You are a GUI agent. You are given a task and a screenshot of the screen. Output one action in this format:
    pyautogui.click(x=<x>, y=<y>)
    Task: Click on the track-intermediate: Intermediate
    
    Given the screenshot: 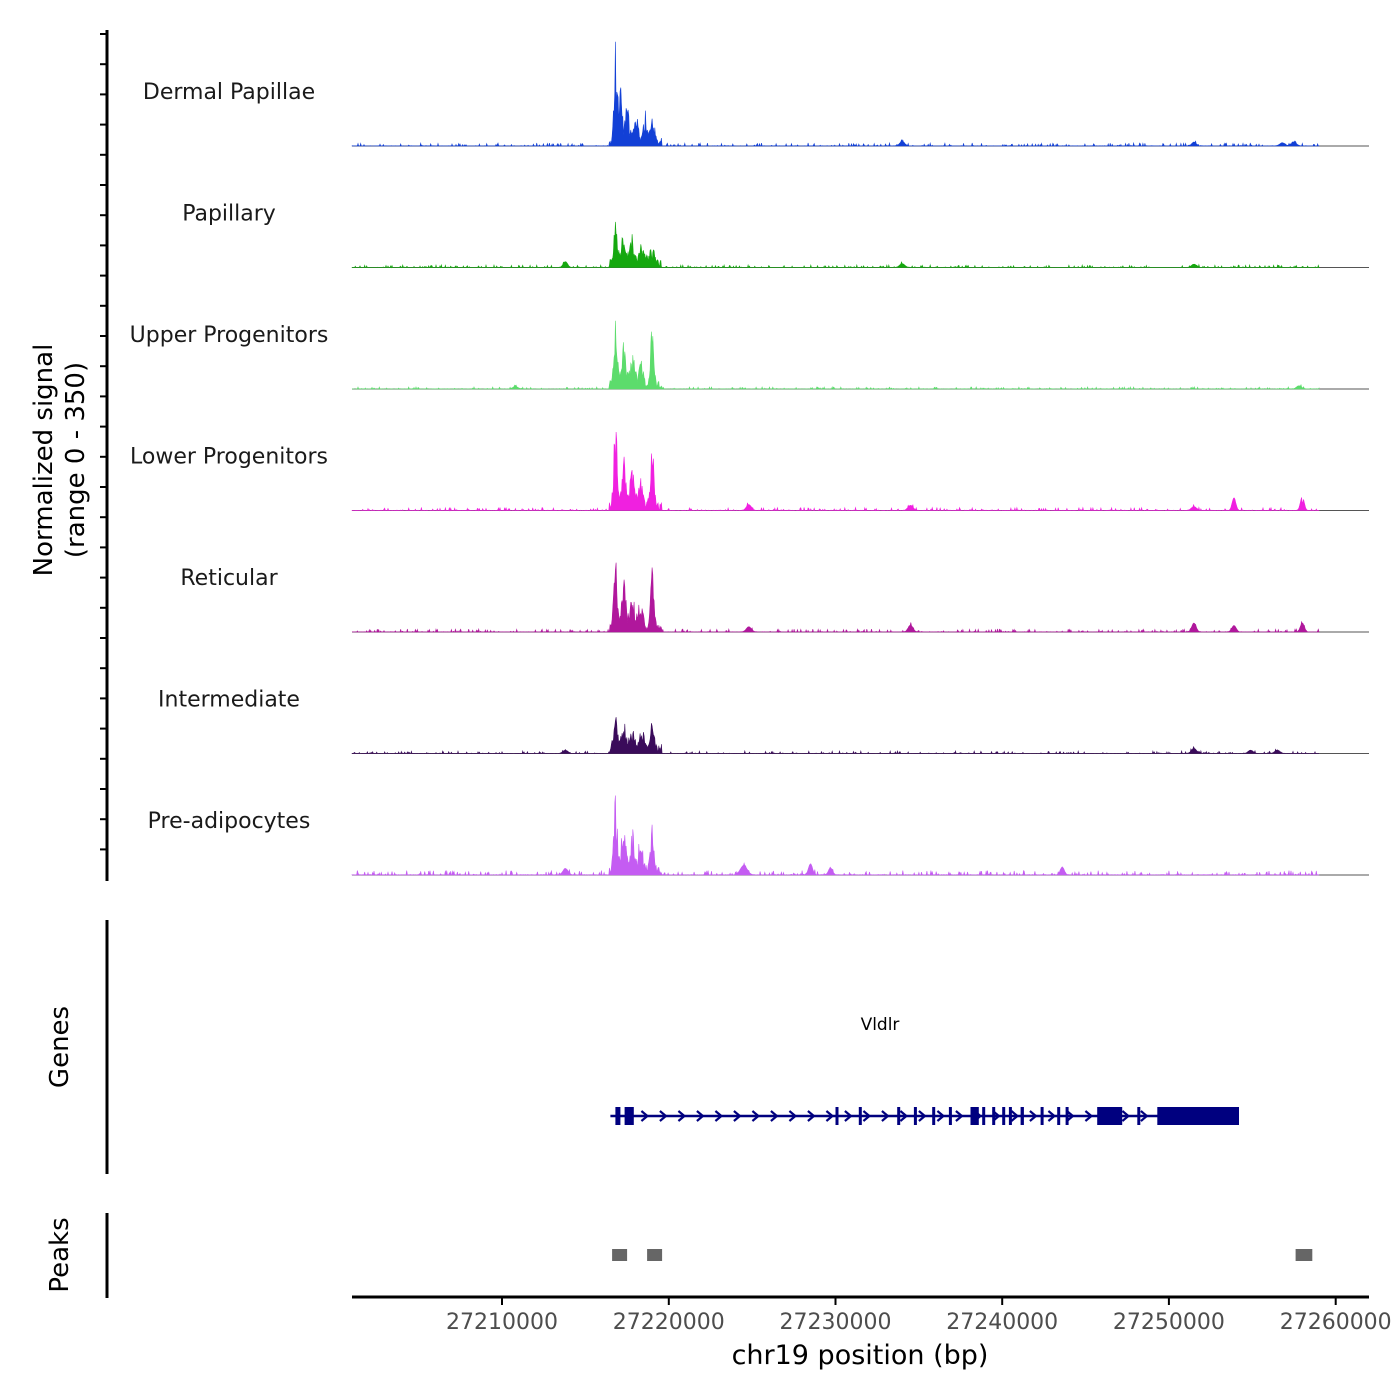 What is the action you would take?
    pyautogui.click(x=763, y=721)
    